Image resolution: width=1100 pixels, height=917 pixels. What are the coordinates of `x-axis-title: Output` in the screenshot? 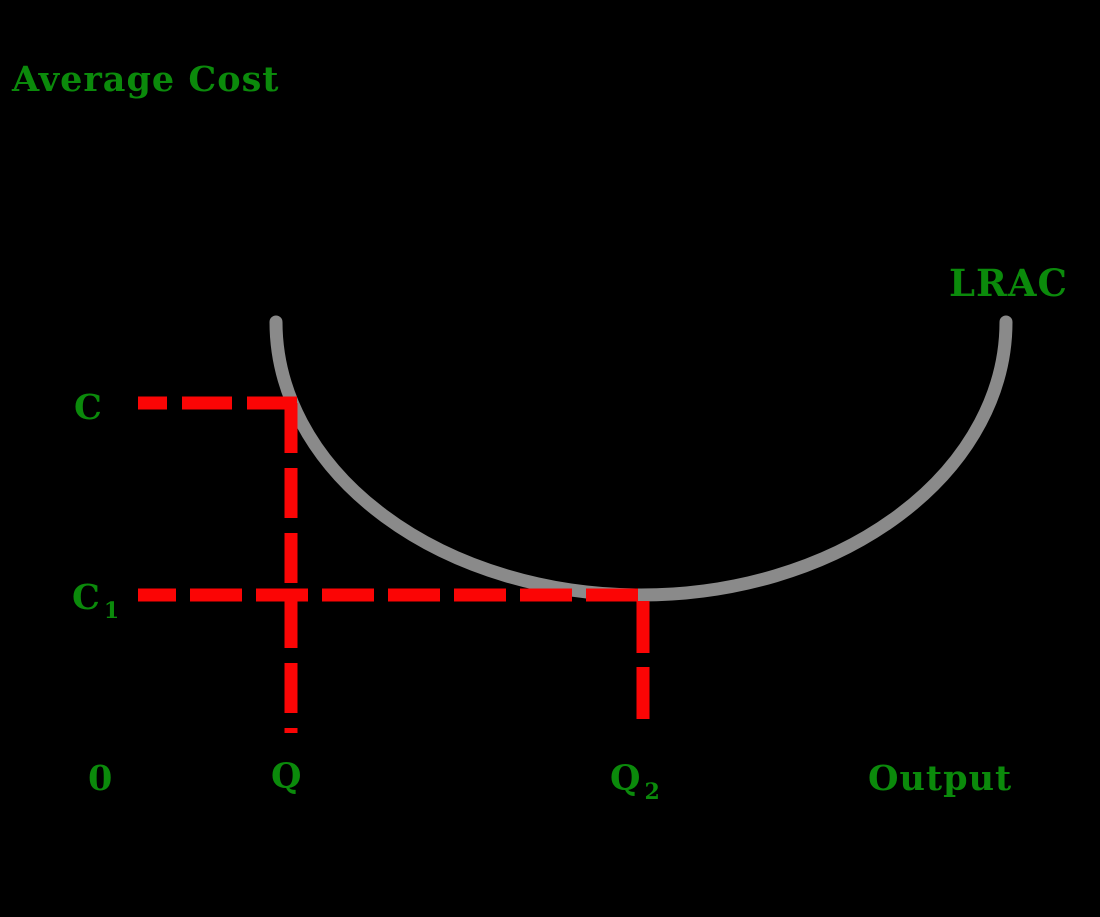 It's located at (940, 778).